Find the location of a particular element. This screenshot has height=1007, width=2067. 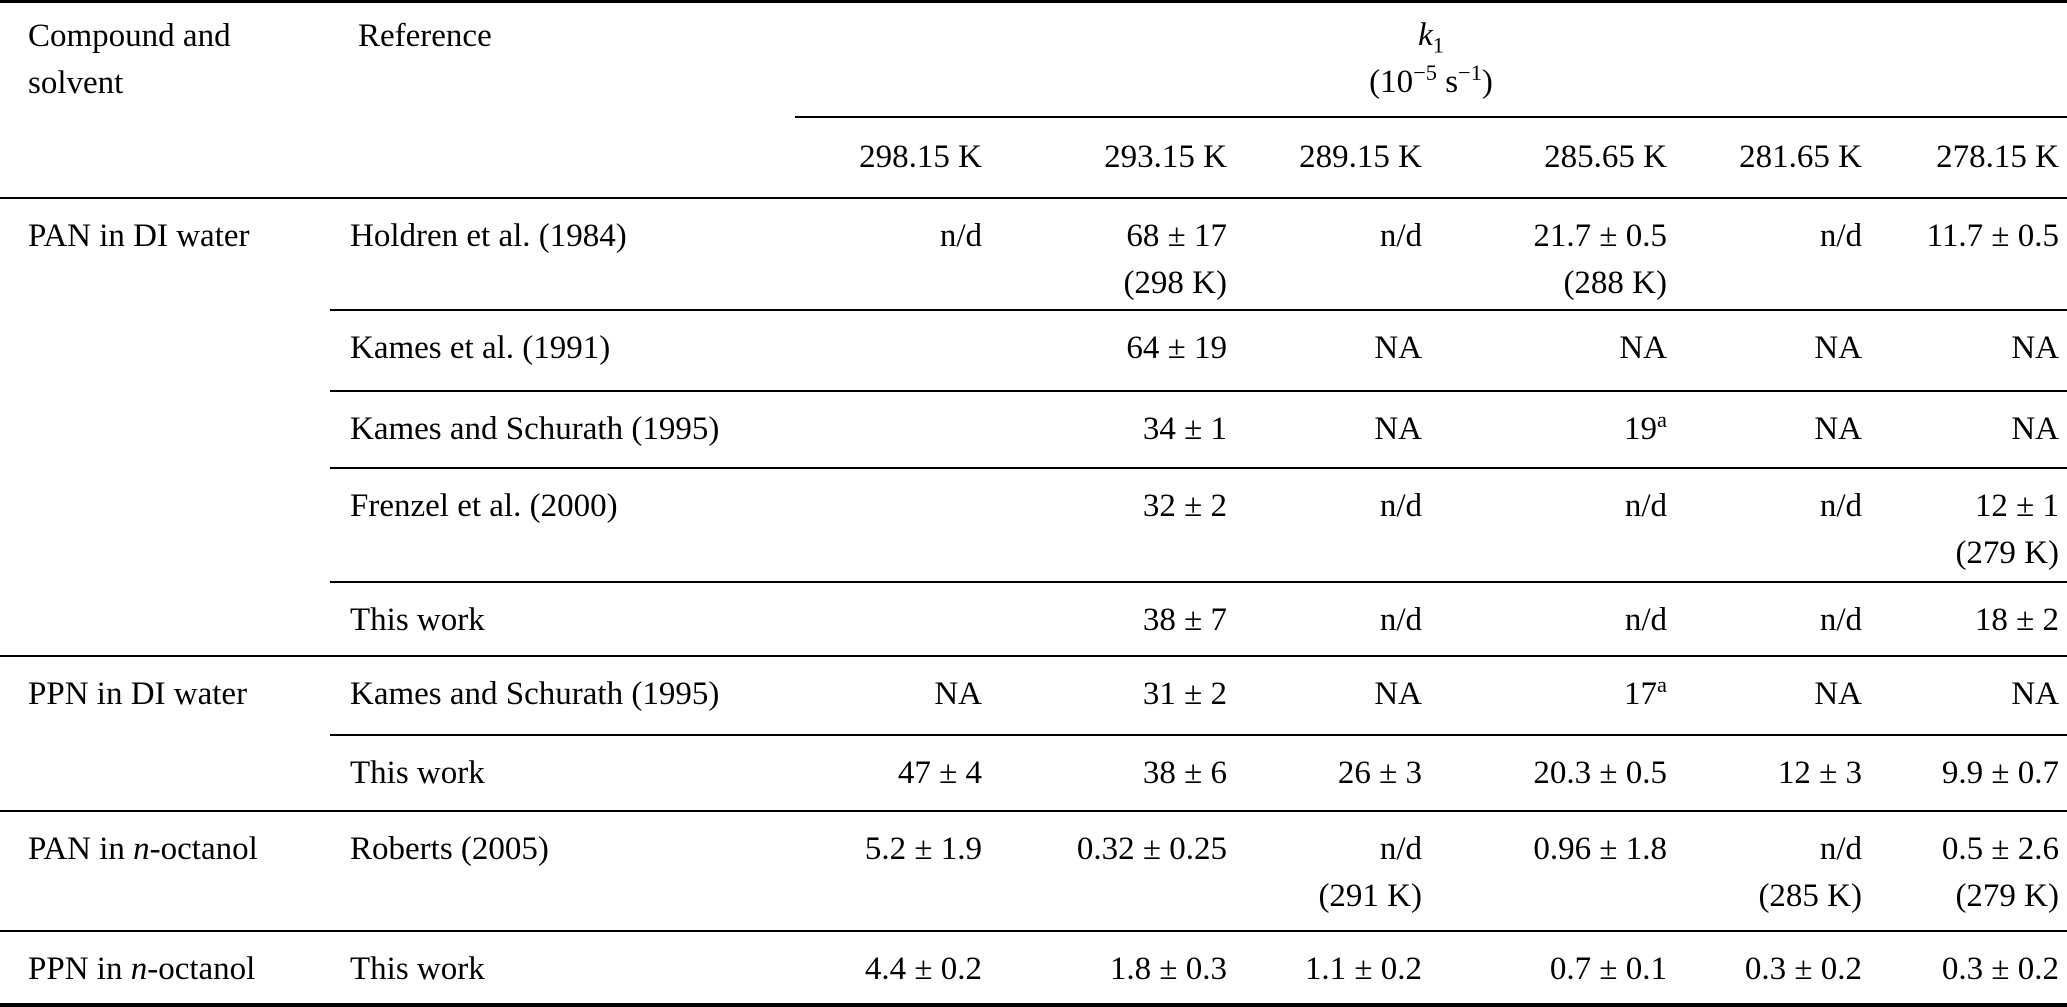

column-header-reference: Reference is located at coordinates (562, 100).